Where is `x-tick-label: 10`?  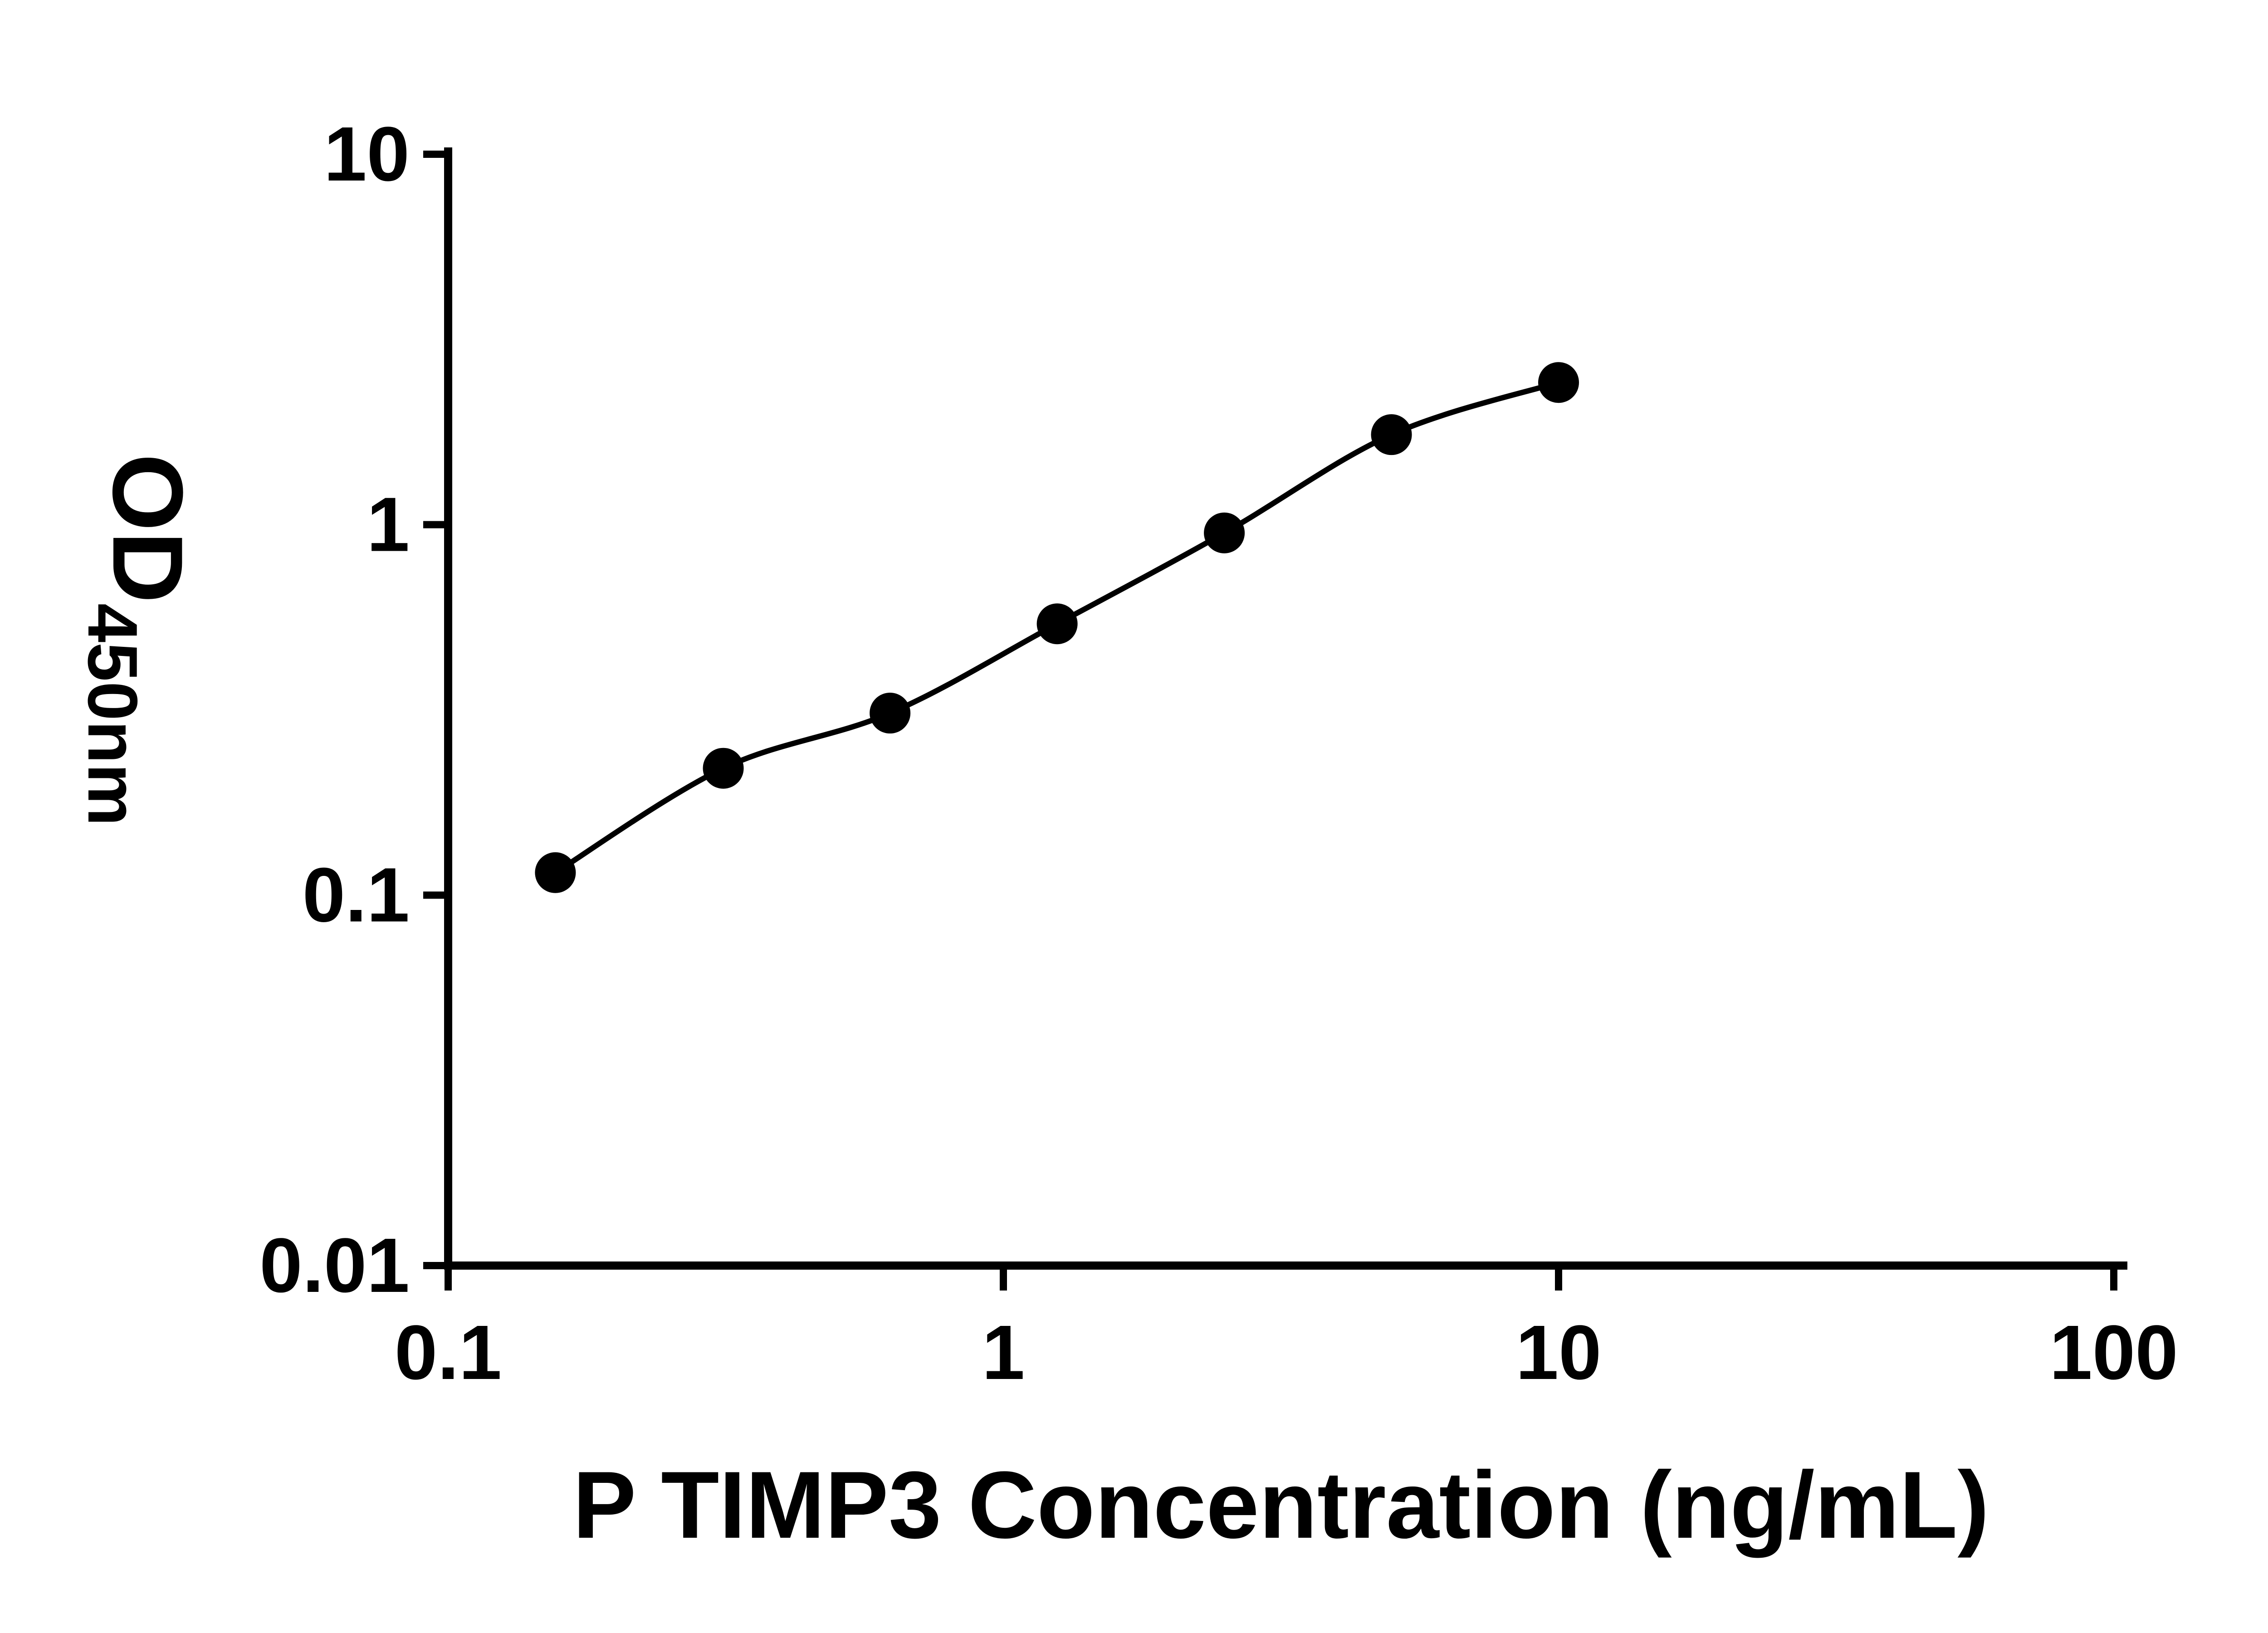
x-tick-label: 10 is located at coordinates (1558, 1353).